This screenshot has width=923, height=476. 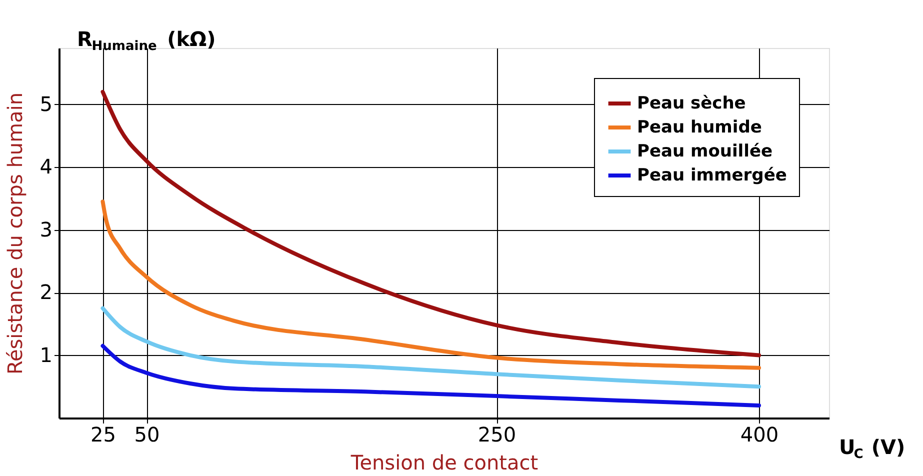 I want to click on y-tick-label: 4, so click(x=46, y=166).